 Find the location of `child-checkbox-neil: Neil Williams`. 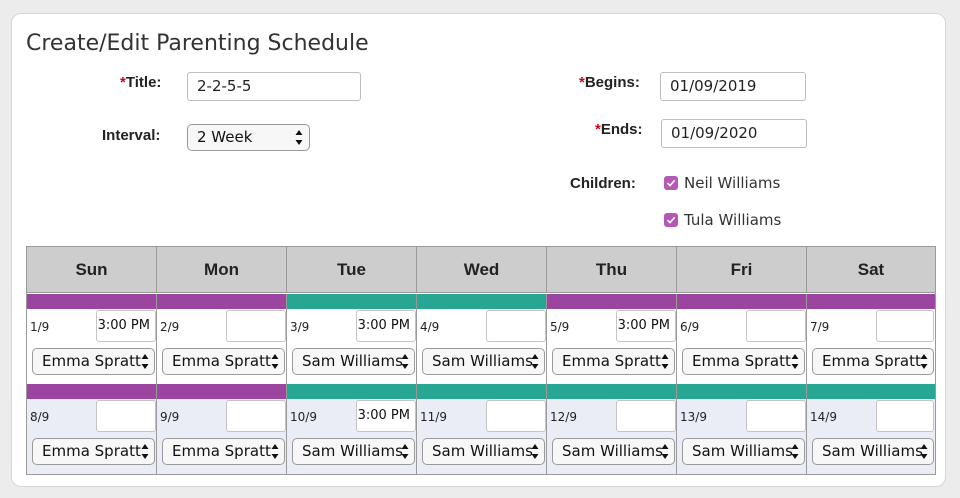

child-checkbox-neil: Neil Williams is located at coordinates (722, 183).